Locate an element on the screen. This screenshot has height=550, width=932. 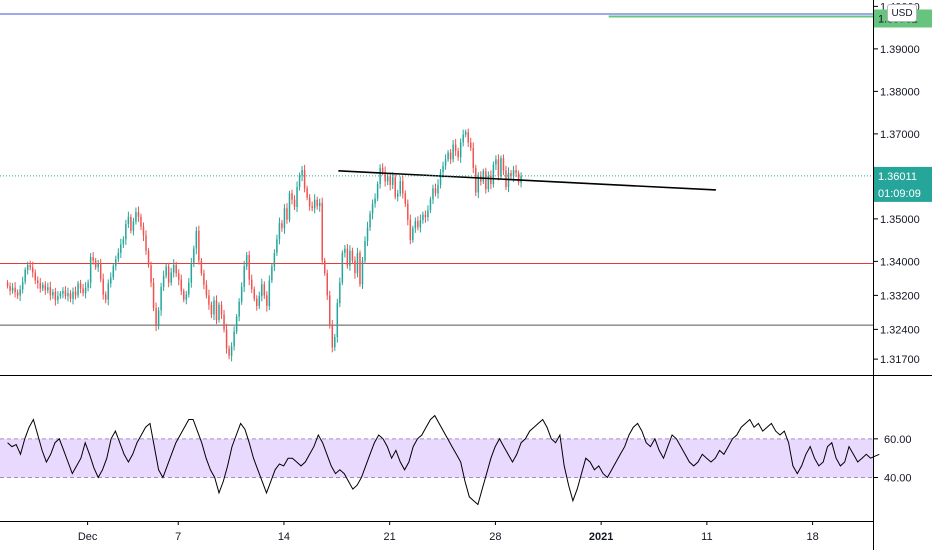
price-tick-label: 1.37000 is located at coordinates (900, 135).